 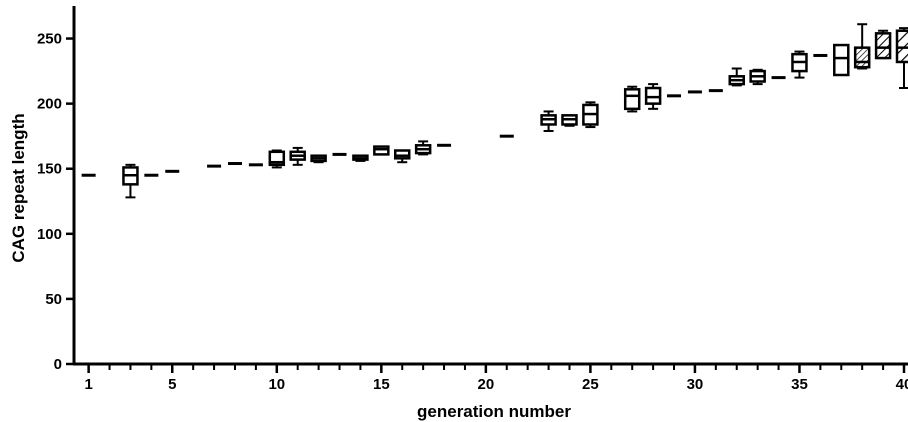 I want to click on x-tick-label-10: 10, so click(x=276, y=384).